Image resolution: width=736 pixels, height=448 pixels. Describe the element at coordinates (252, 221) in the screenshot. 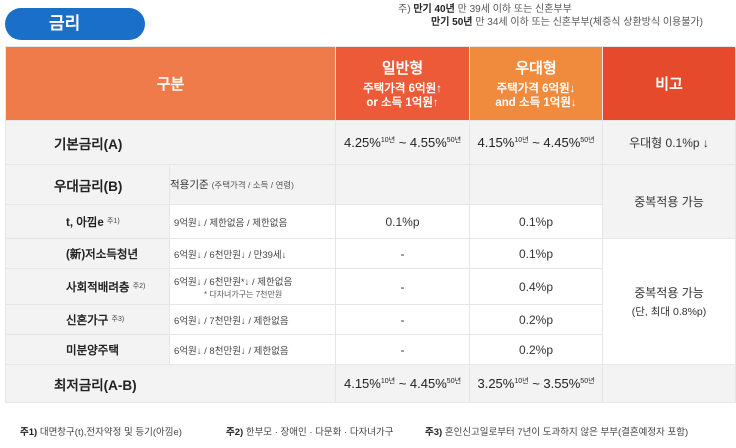

I see `pref-item-criteria: 9억원↓ / 제한없음 / 제한없음` at that location.